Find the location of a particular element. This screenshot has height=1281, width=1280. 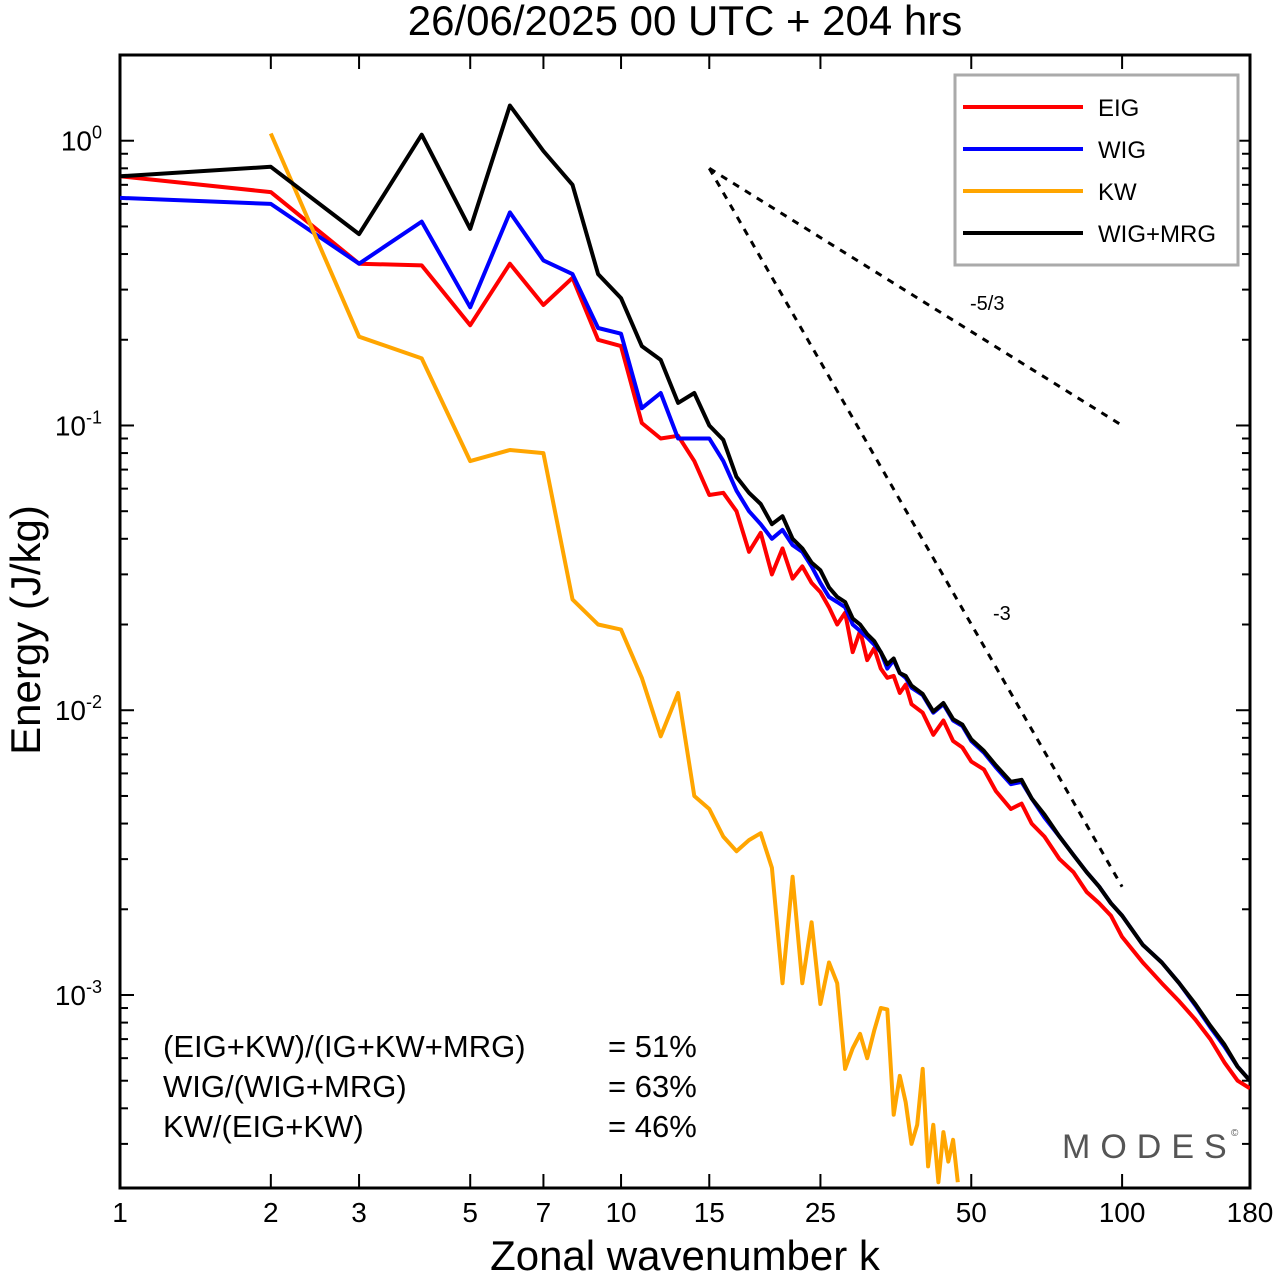

x-tick-label: 2 is located at coordinates (271, 1212).